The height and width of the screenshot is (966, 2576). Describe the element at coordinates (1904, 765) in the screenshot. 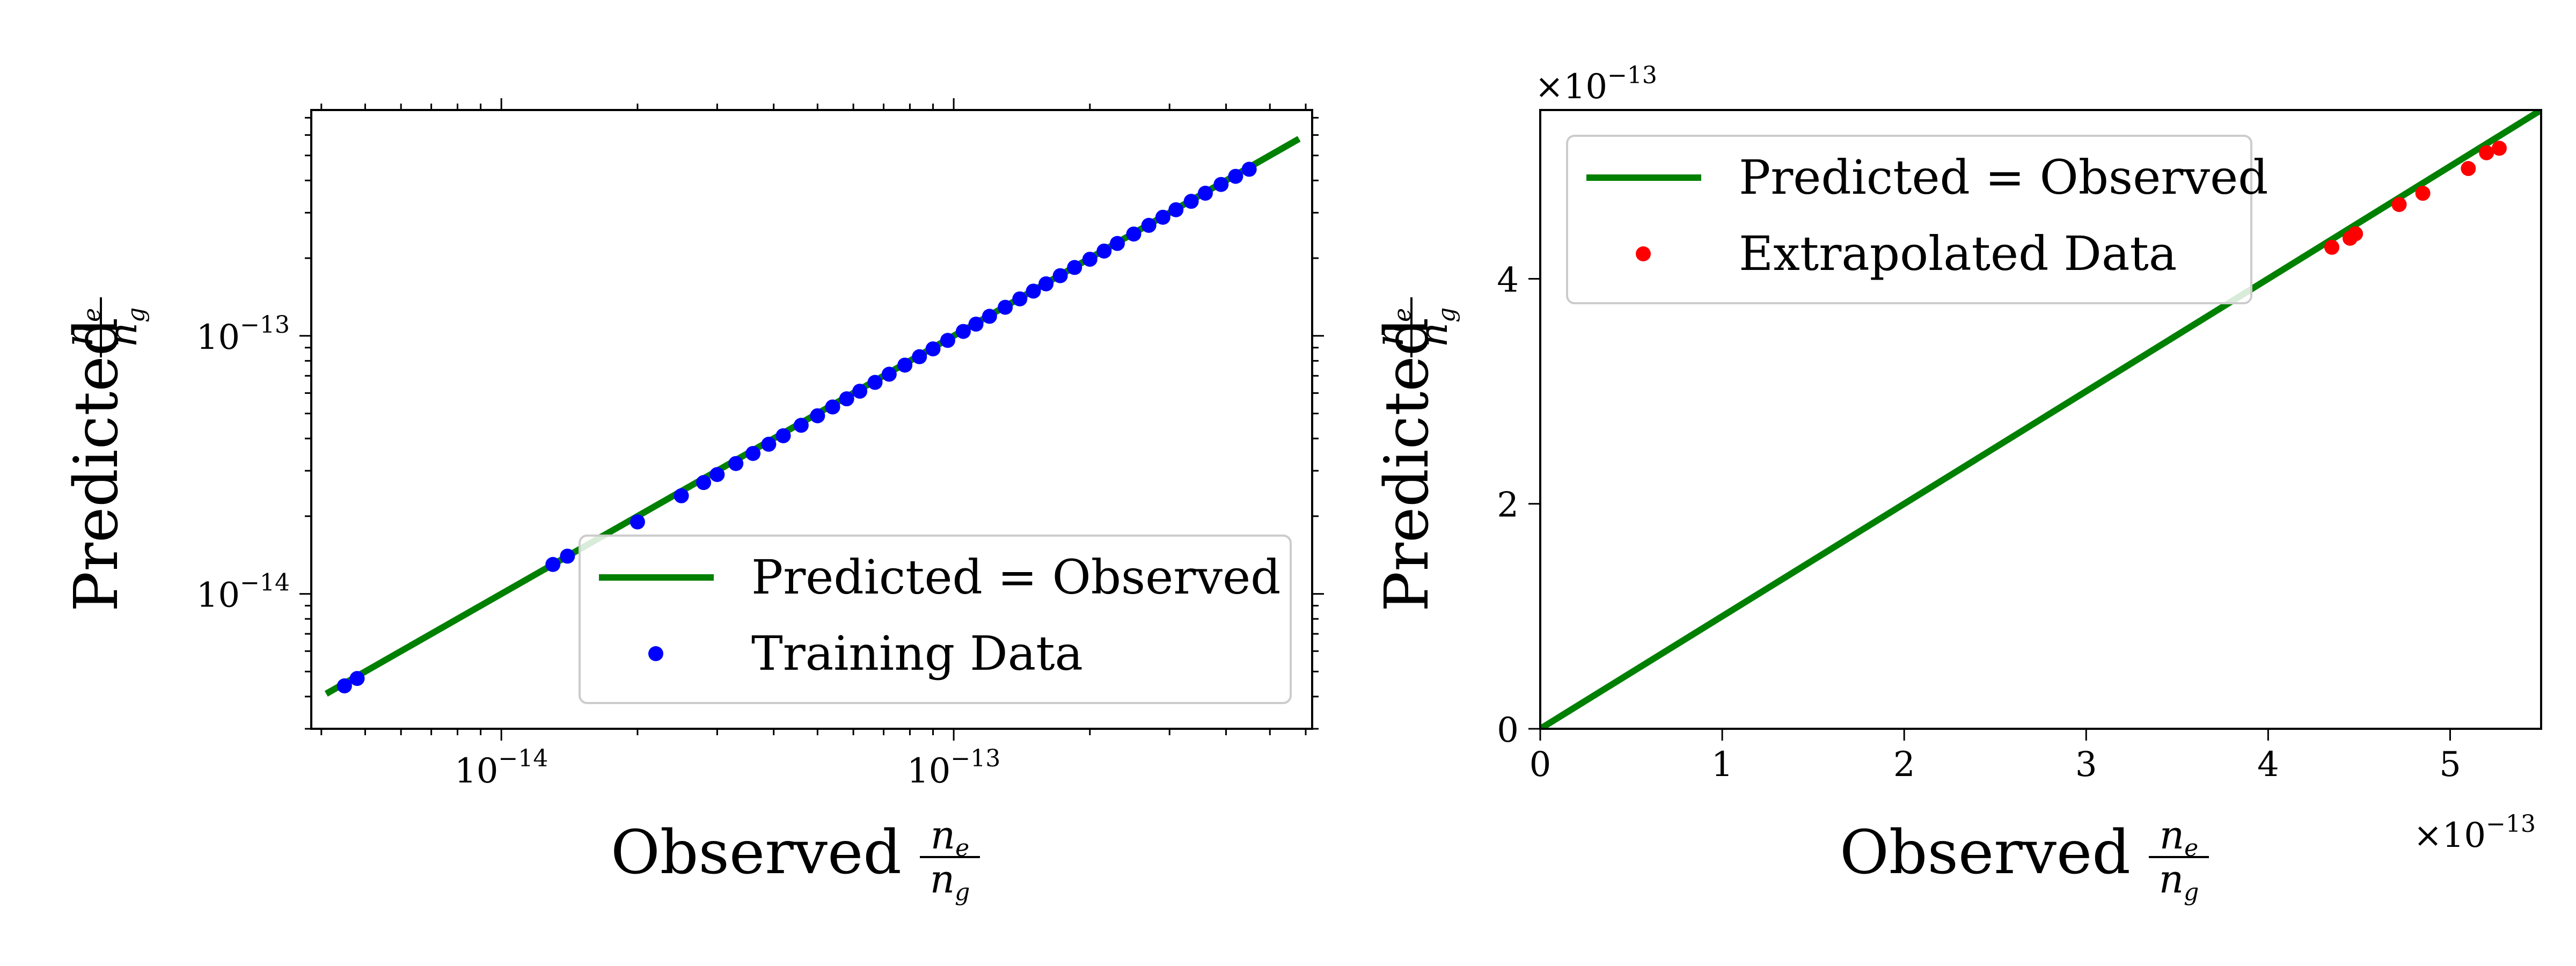

I see `right-x-tick-label: 2` at that location.